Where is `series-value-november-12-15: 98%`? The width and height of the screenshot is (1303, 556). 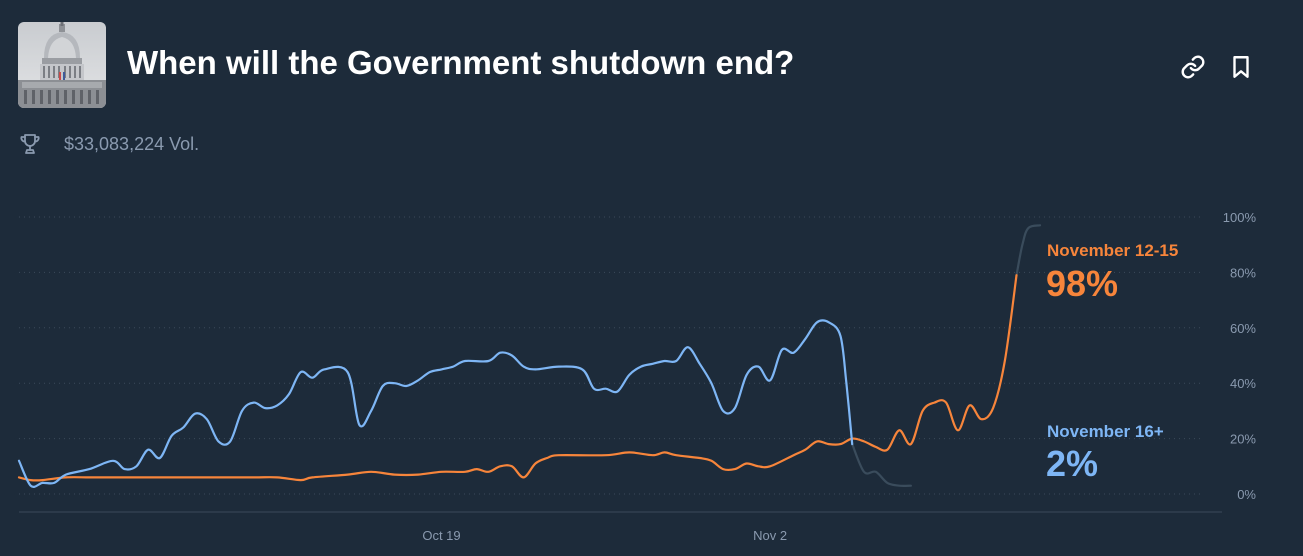
series-value-november-12-15: 98% is located at coordinates (1082, 283).